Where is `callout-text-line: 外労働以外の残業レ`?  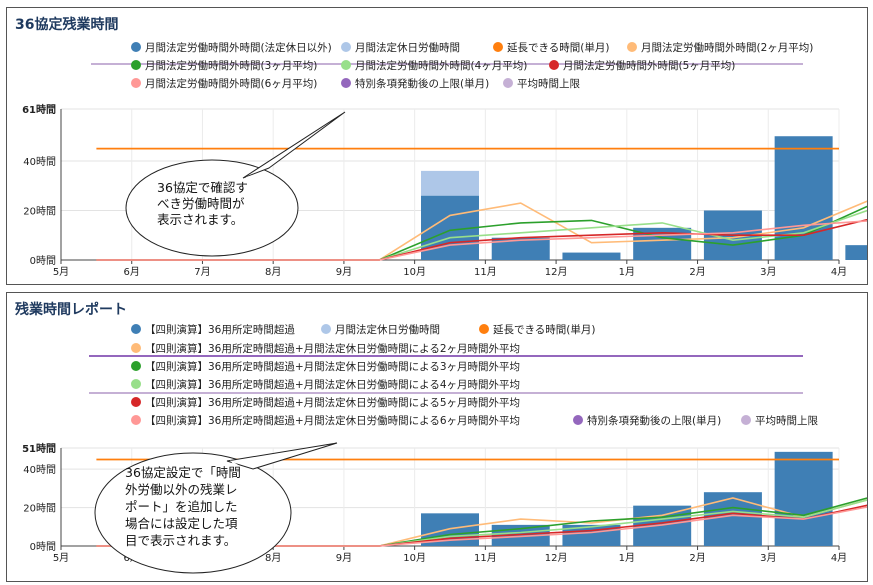 callout-text-line: 外労働以外の残業レ is located at coordinates (181, 489).